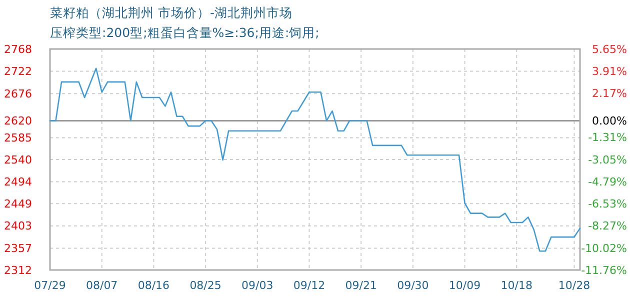 The height and width of the screenshot is (300, 630). What do you see at coordinates (185, 32) in the screenshot?
I see `chart-subtitle: 压榨类型:200型;粗蛋白含量%≥:36;用途:饲用;` at bounding box center [185, 32].